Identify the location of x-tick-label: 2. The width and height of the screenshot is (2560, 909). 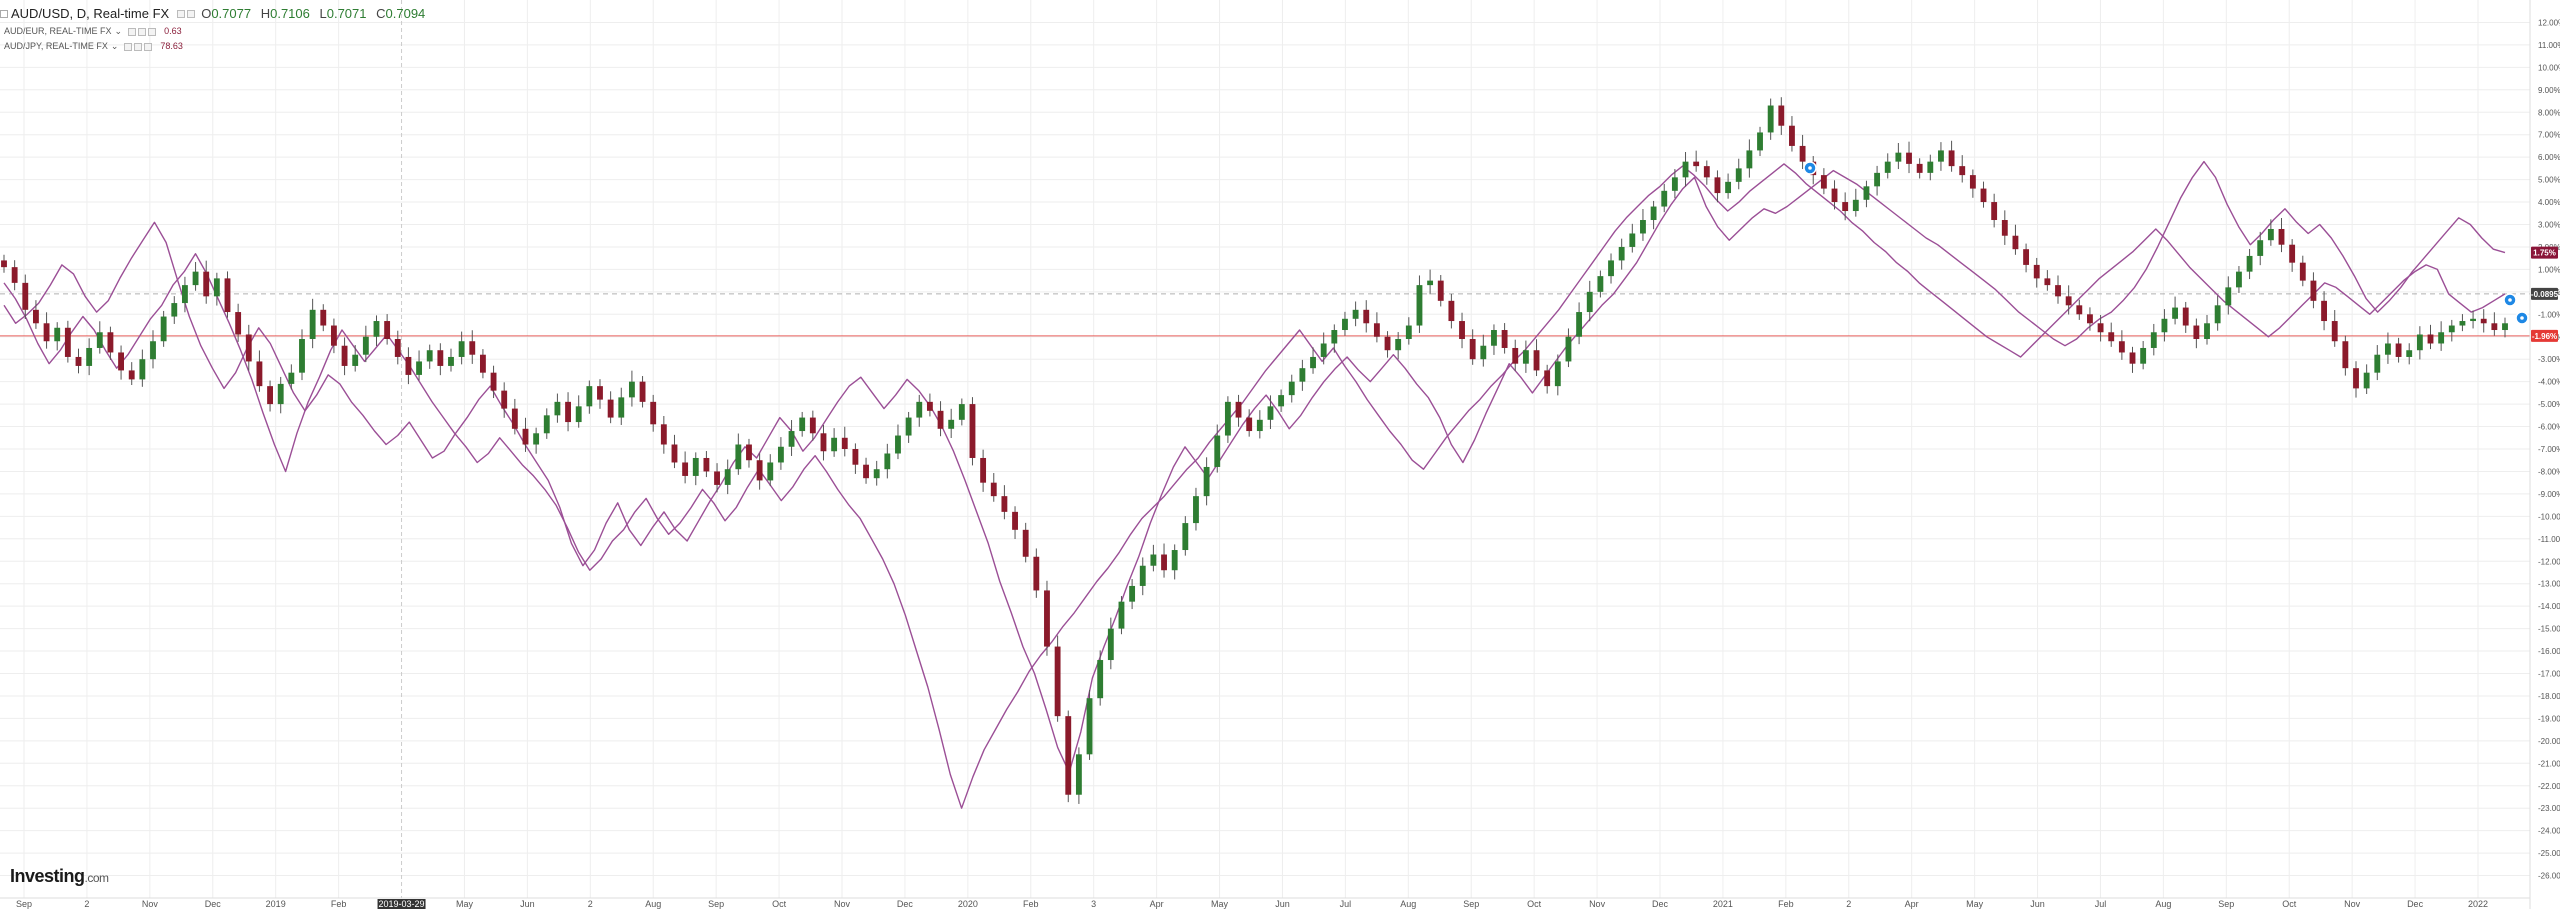
(1848, 904).